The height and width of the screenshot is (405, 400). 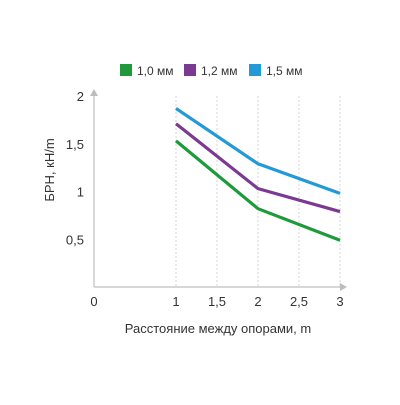 I want to click on x-axis-label: Расстояние между опорами, m, so click(x=218, y=328).